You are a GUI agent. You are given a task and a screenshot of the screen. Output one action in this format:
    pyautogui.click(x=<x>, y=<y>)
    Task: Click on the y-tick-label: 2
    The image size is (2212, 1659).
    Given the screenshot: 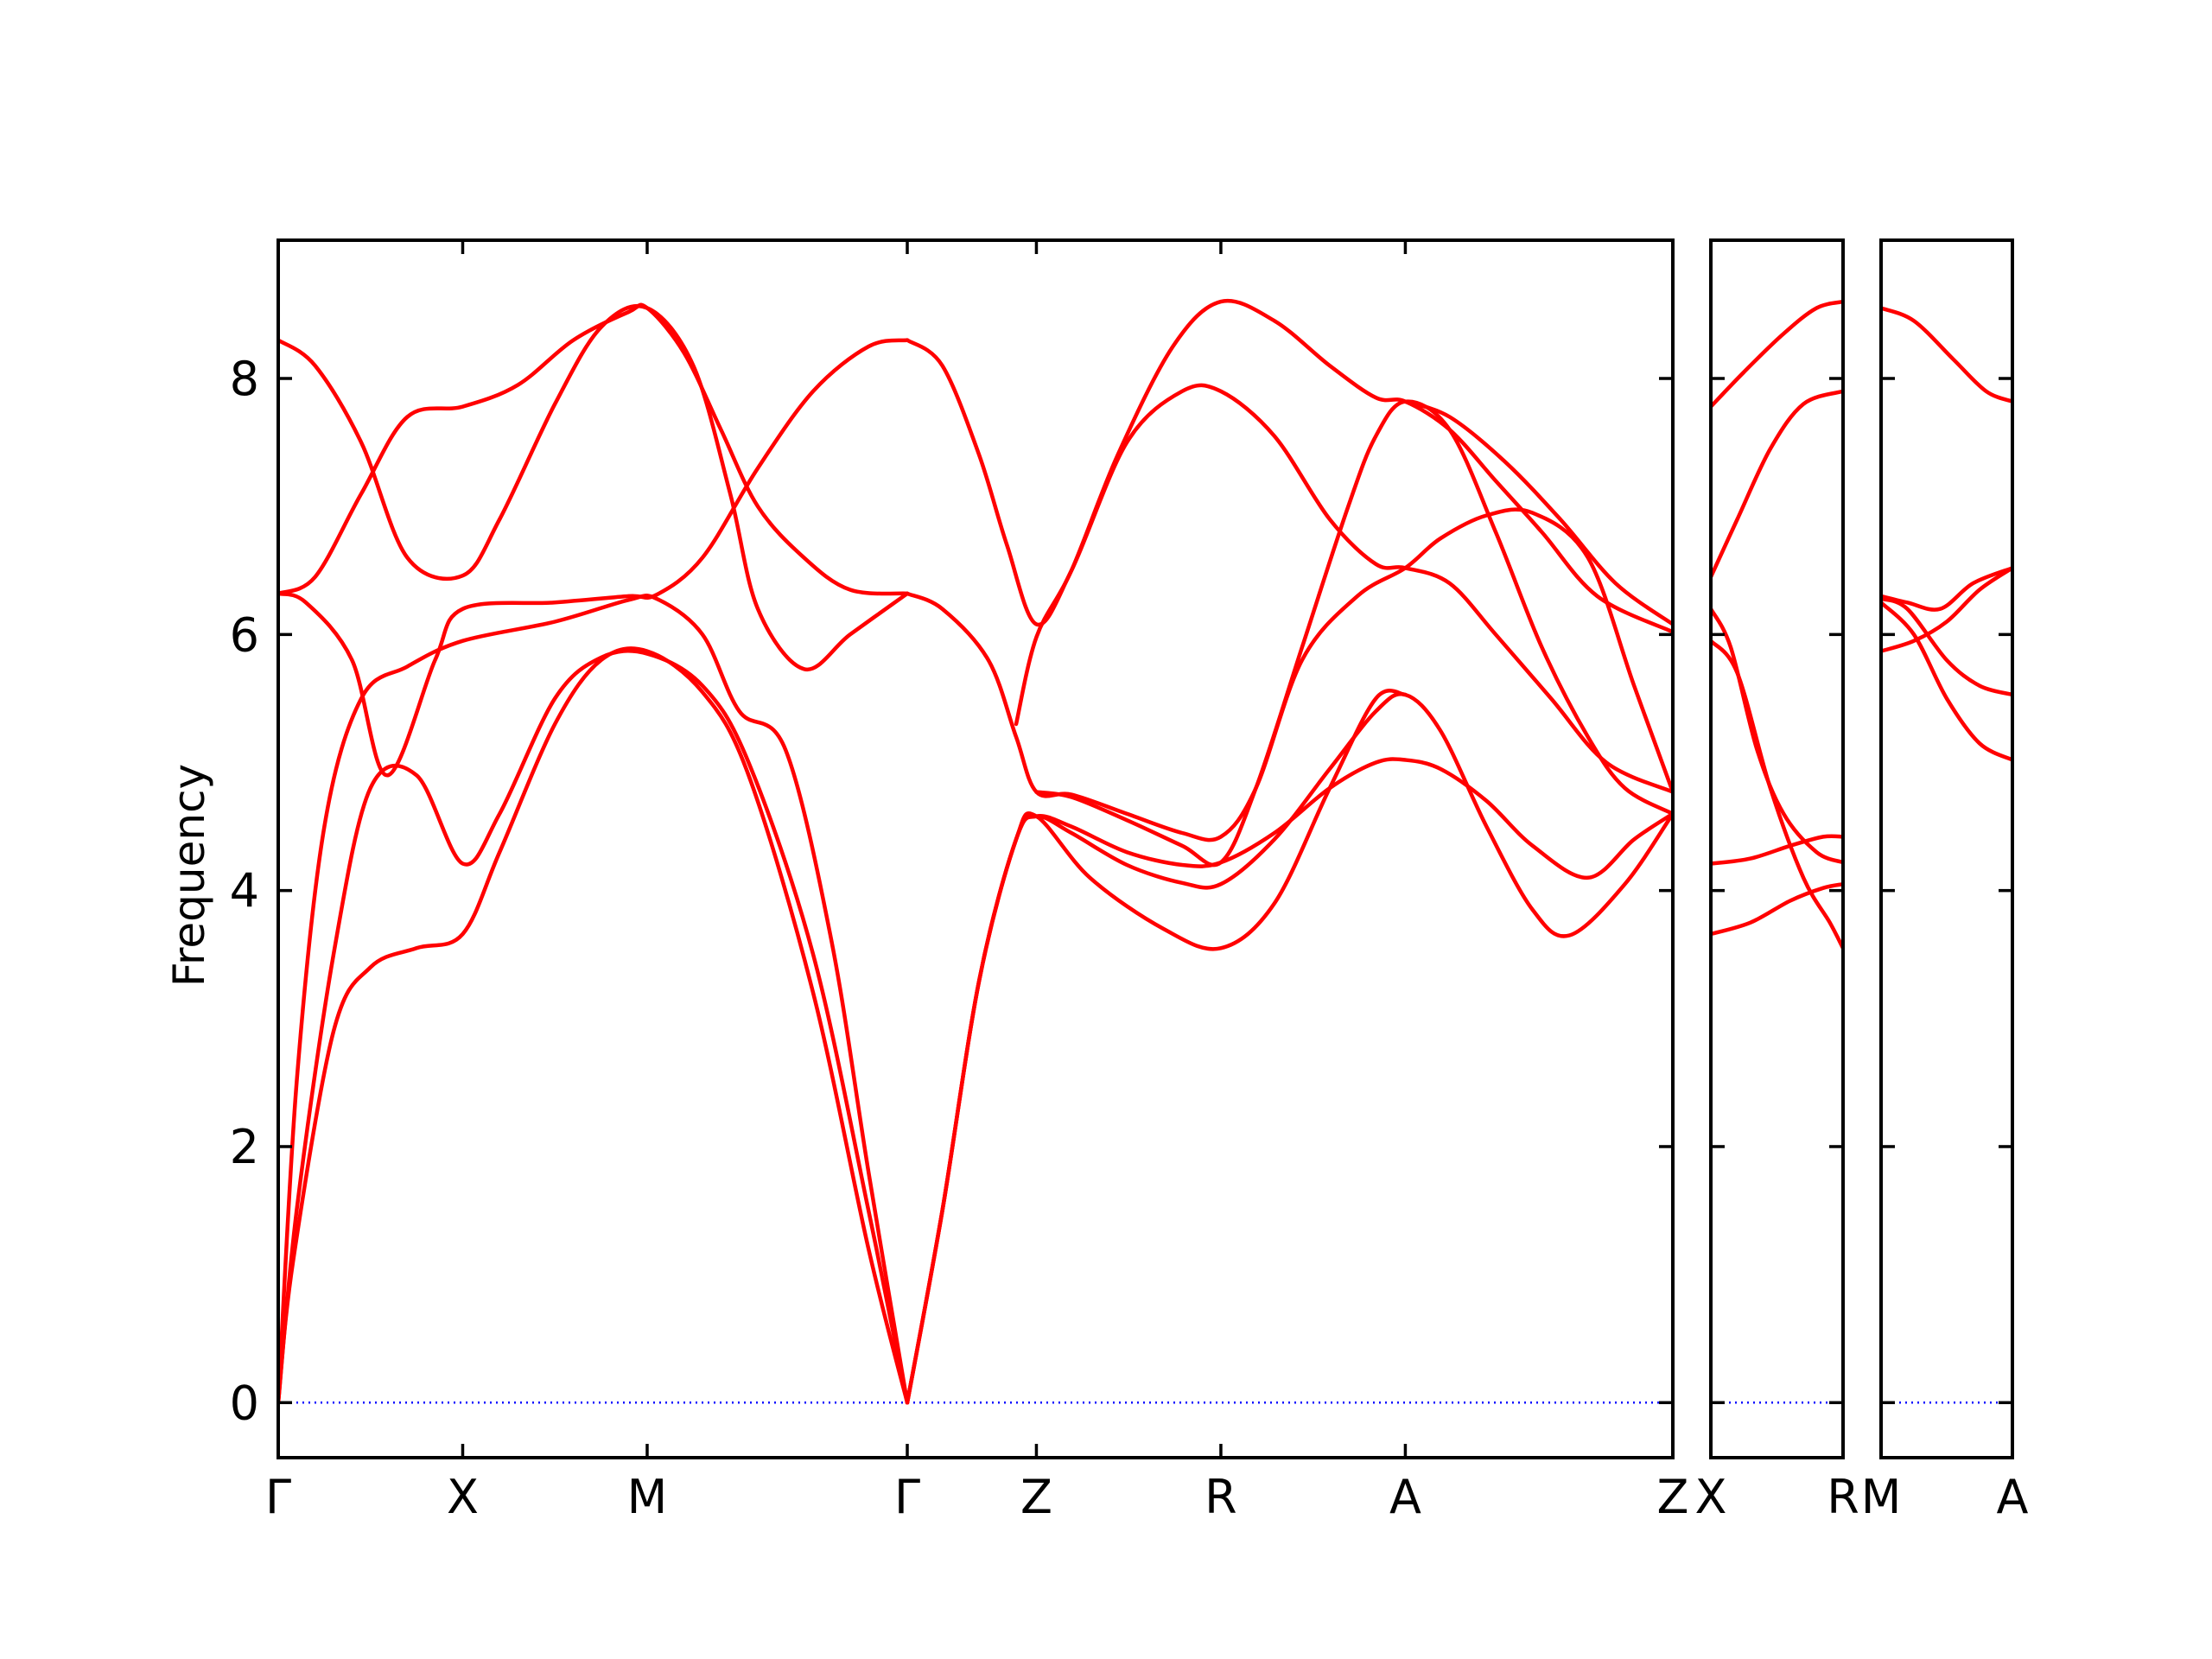 What is the action you would take?
    pyautogui.click(x=244, y=1147)
    